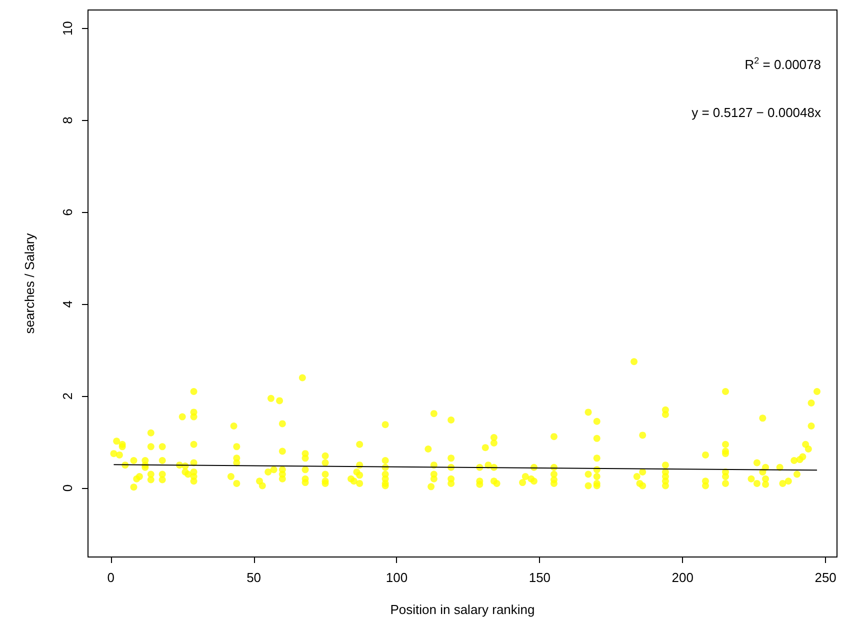  Describe the element at coordinates (67, 28) in the screenshot. I see `y-tick-label: 10` at that location.